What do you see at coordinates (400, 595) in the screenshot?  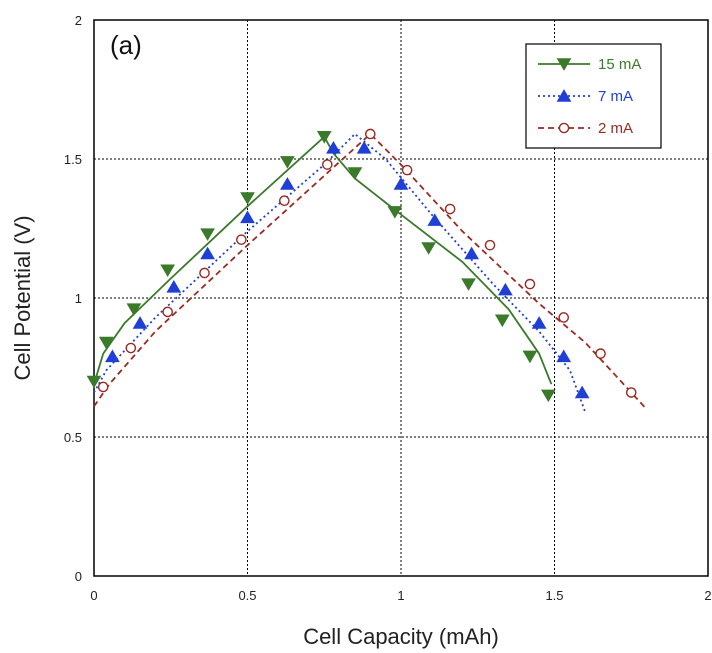 I see `x-tick-label: 1` at bounding box center [400, 595].